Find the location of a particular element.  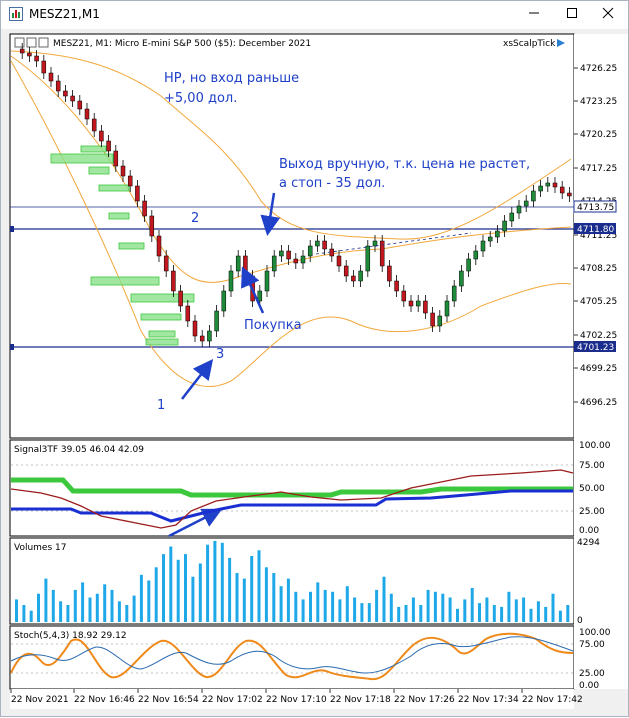

time-label: 22 Nov 17:34 is located at coordinates (488, 700).